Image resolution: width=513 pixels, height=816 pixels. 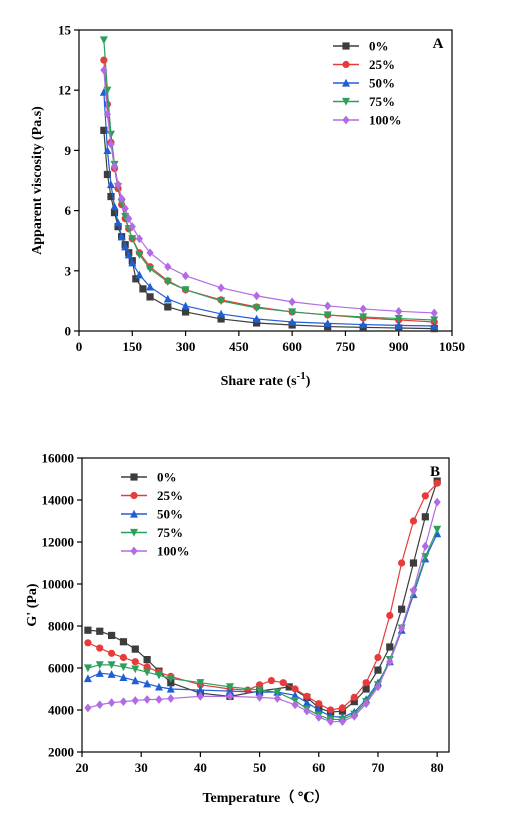 What do you see at coordinates (64, 90) in the screenshot?
I see `y-tick-label: 12` at bounding box center [64, 90].